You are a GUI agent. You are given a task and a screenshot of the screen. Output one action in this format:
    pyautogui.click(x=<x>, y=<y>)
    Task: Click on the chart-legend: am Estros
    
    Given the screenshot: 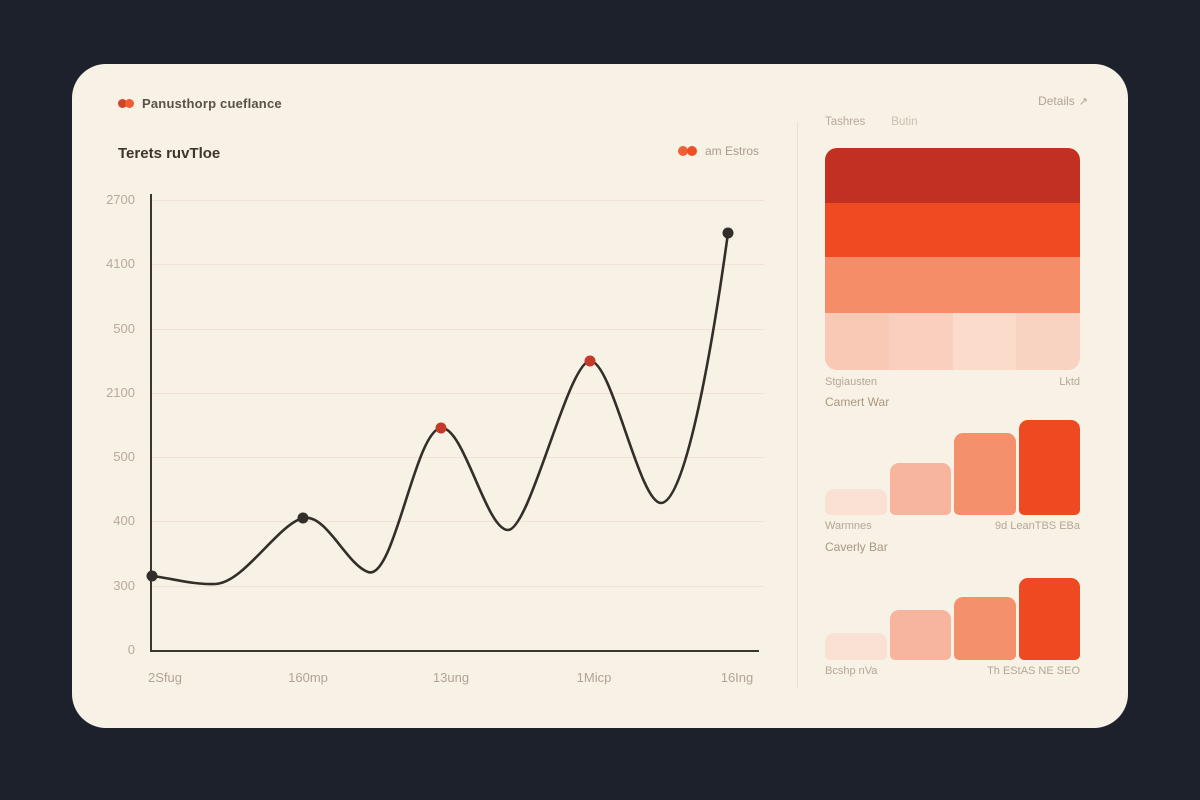 What is the action you would take?
    pyautogui.click(x=718, y=151)
    